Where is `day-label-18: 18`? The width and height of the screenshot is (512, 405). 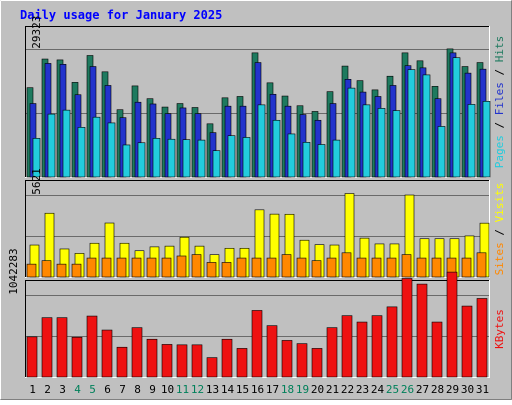 day-label-18: 18 is located at coordinates (287, 389).